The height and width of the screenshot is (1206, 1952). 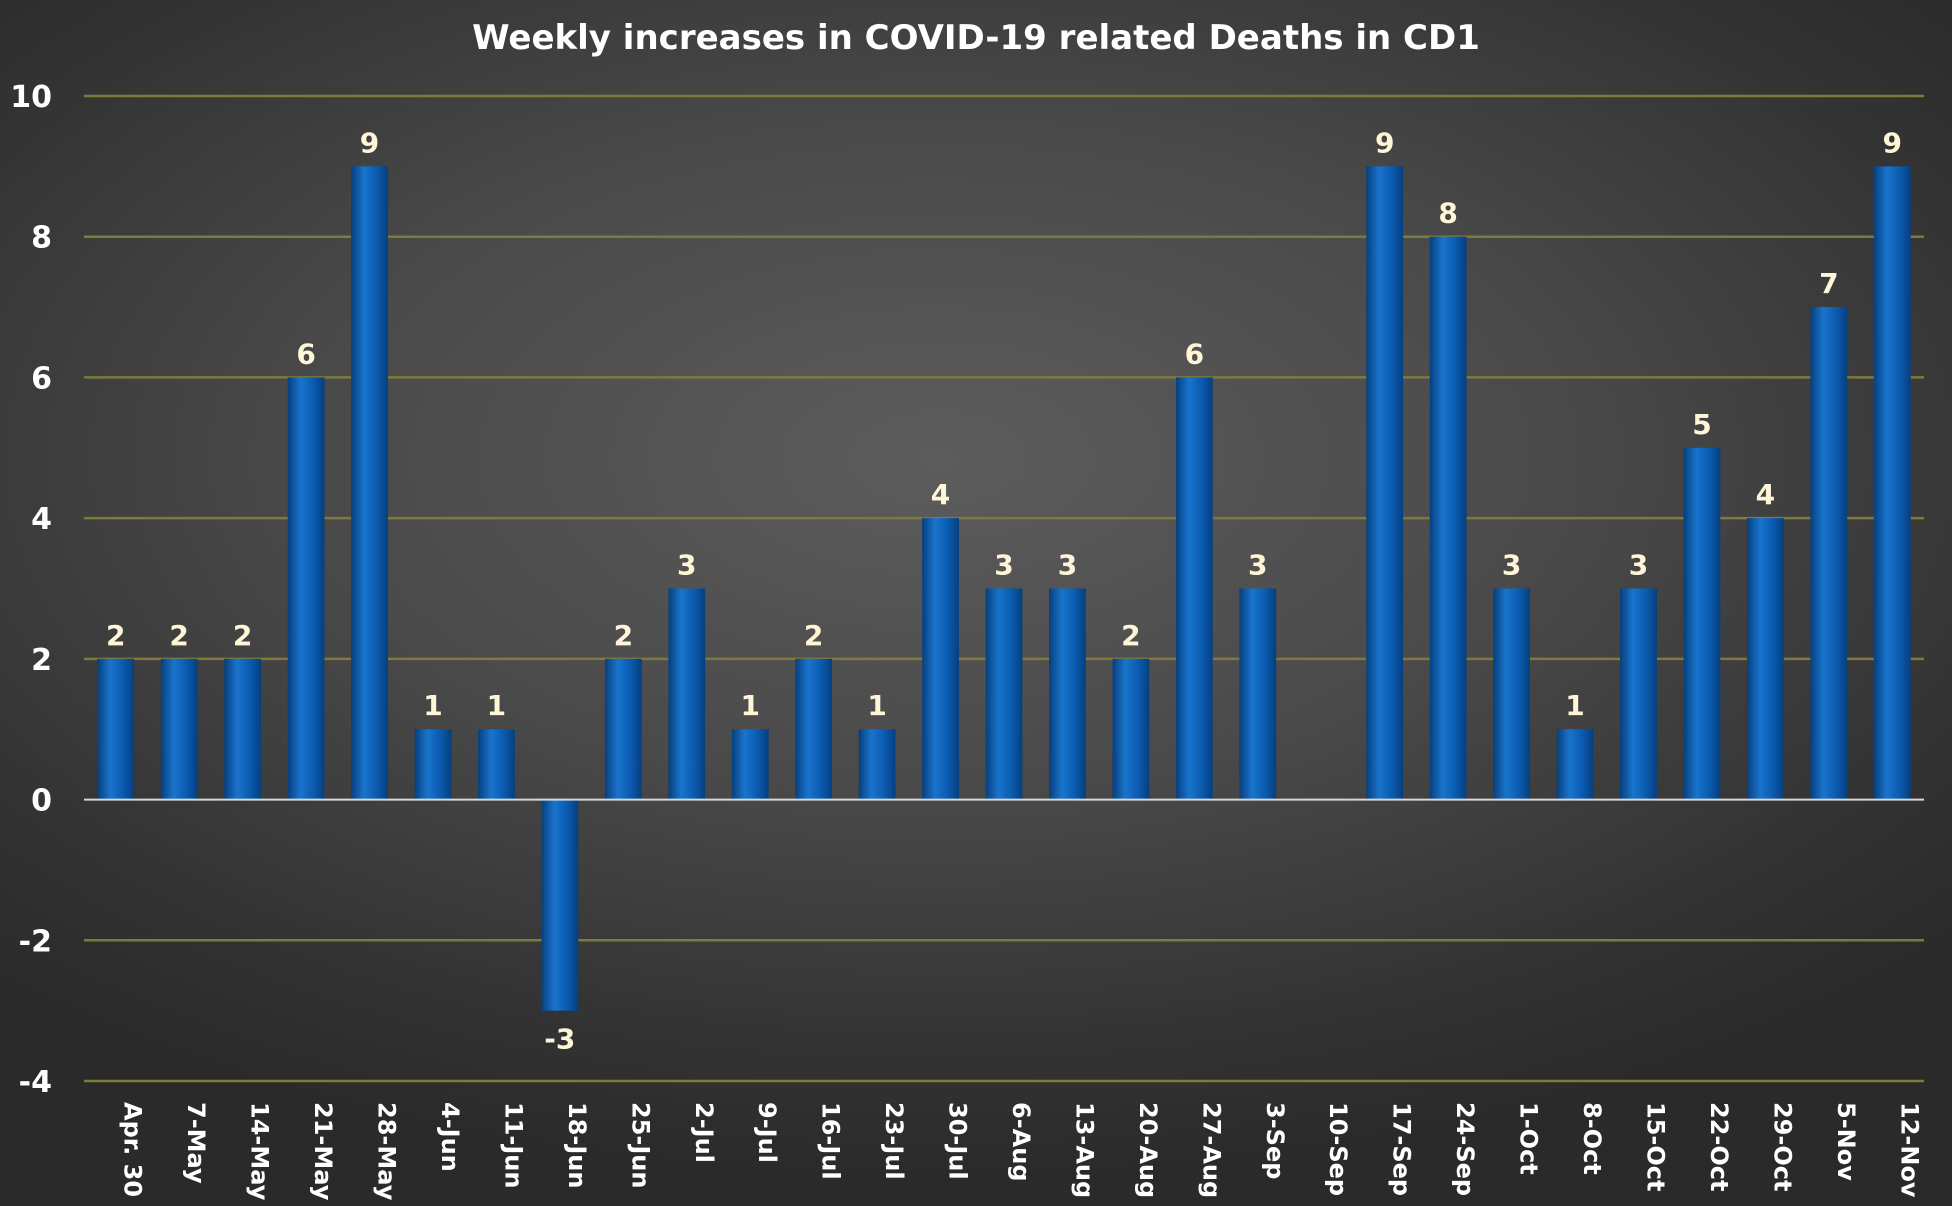 What do you see at coordinates (1655, 1146) in the screenshot?
I see `x-tick-label: 15-Oct` at bounding box center [1655, 1146].